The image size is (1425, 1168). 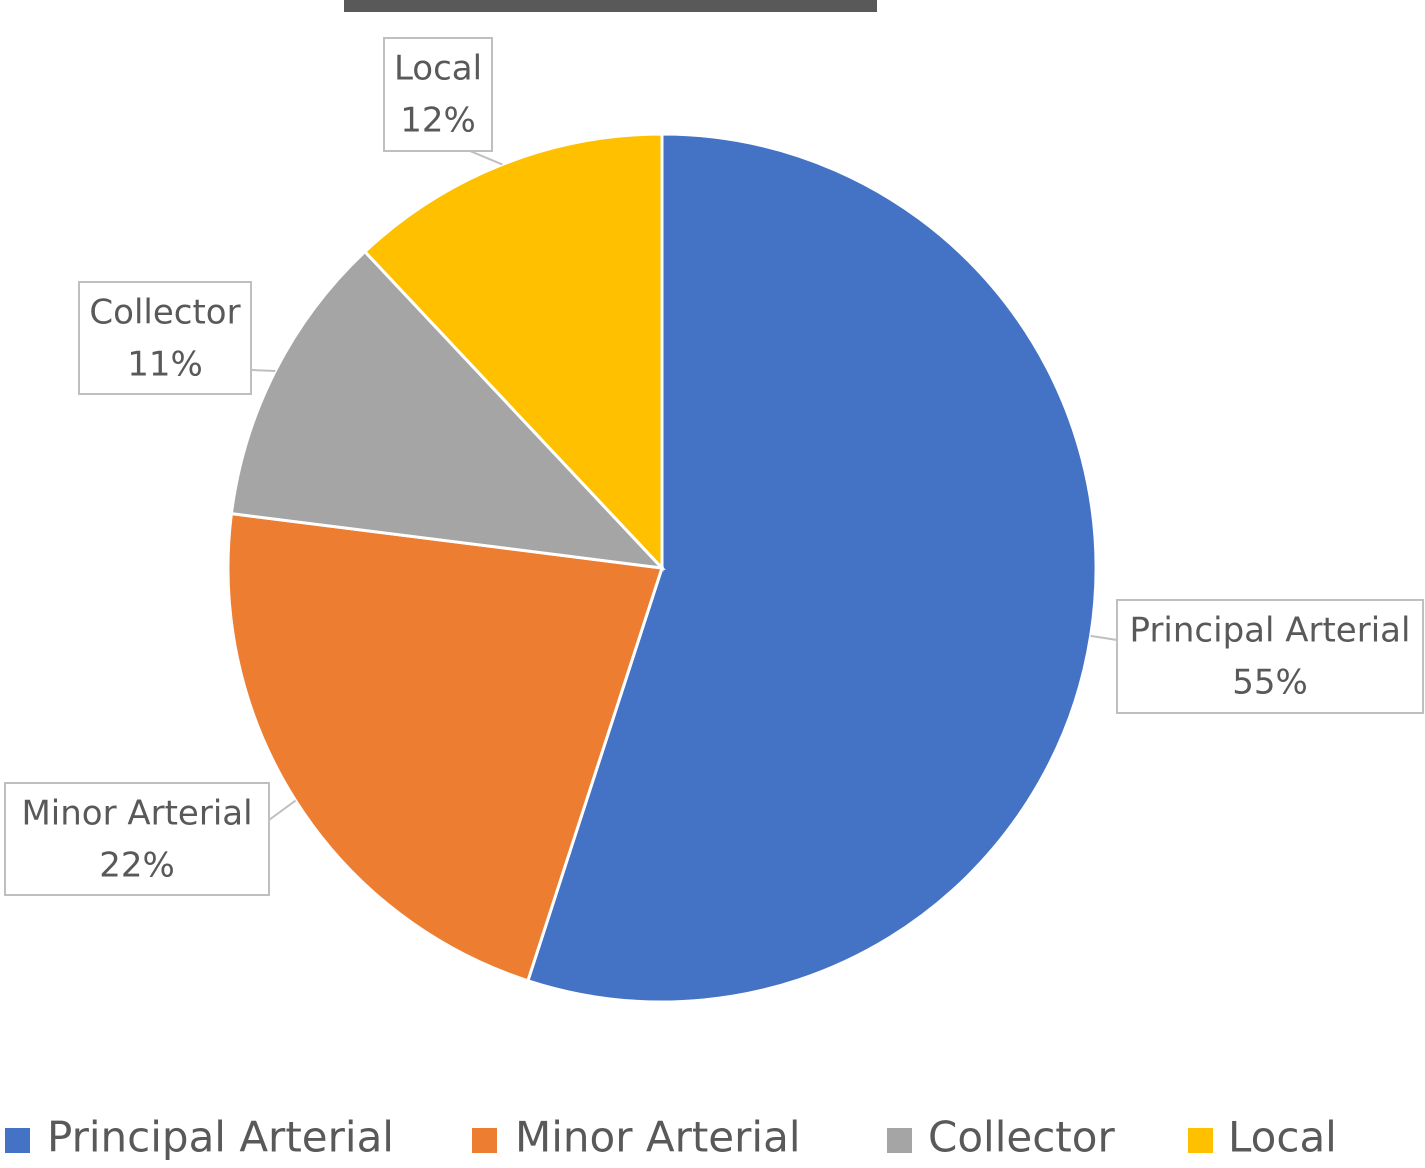 What do you see at coordinates (164, 313) in the screenshot?
I see `data-label-name: Collector` at bounding box center [164, 313].